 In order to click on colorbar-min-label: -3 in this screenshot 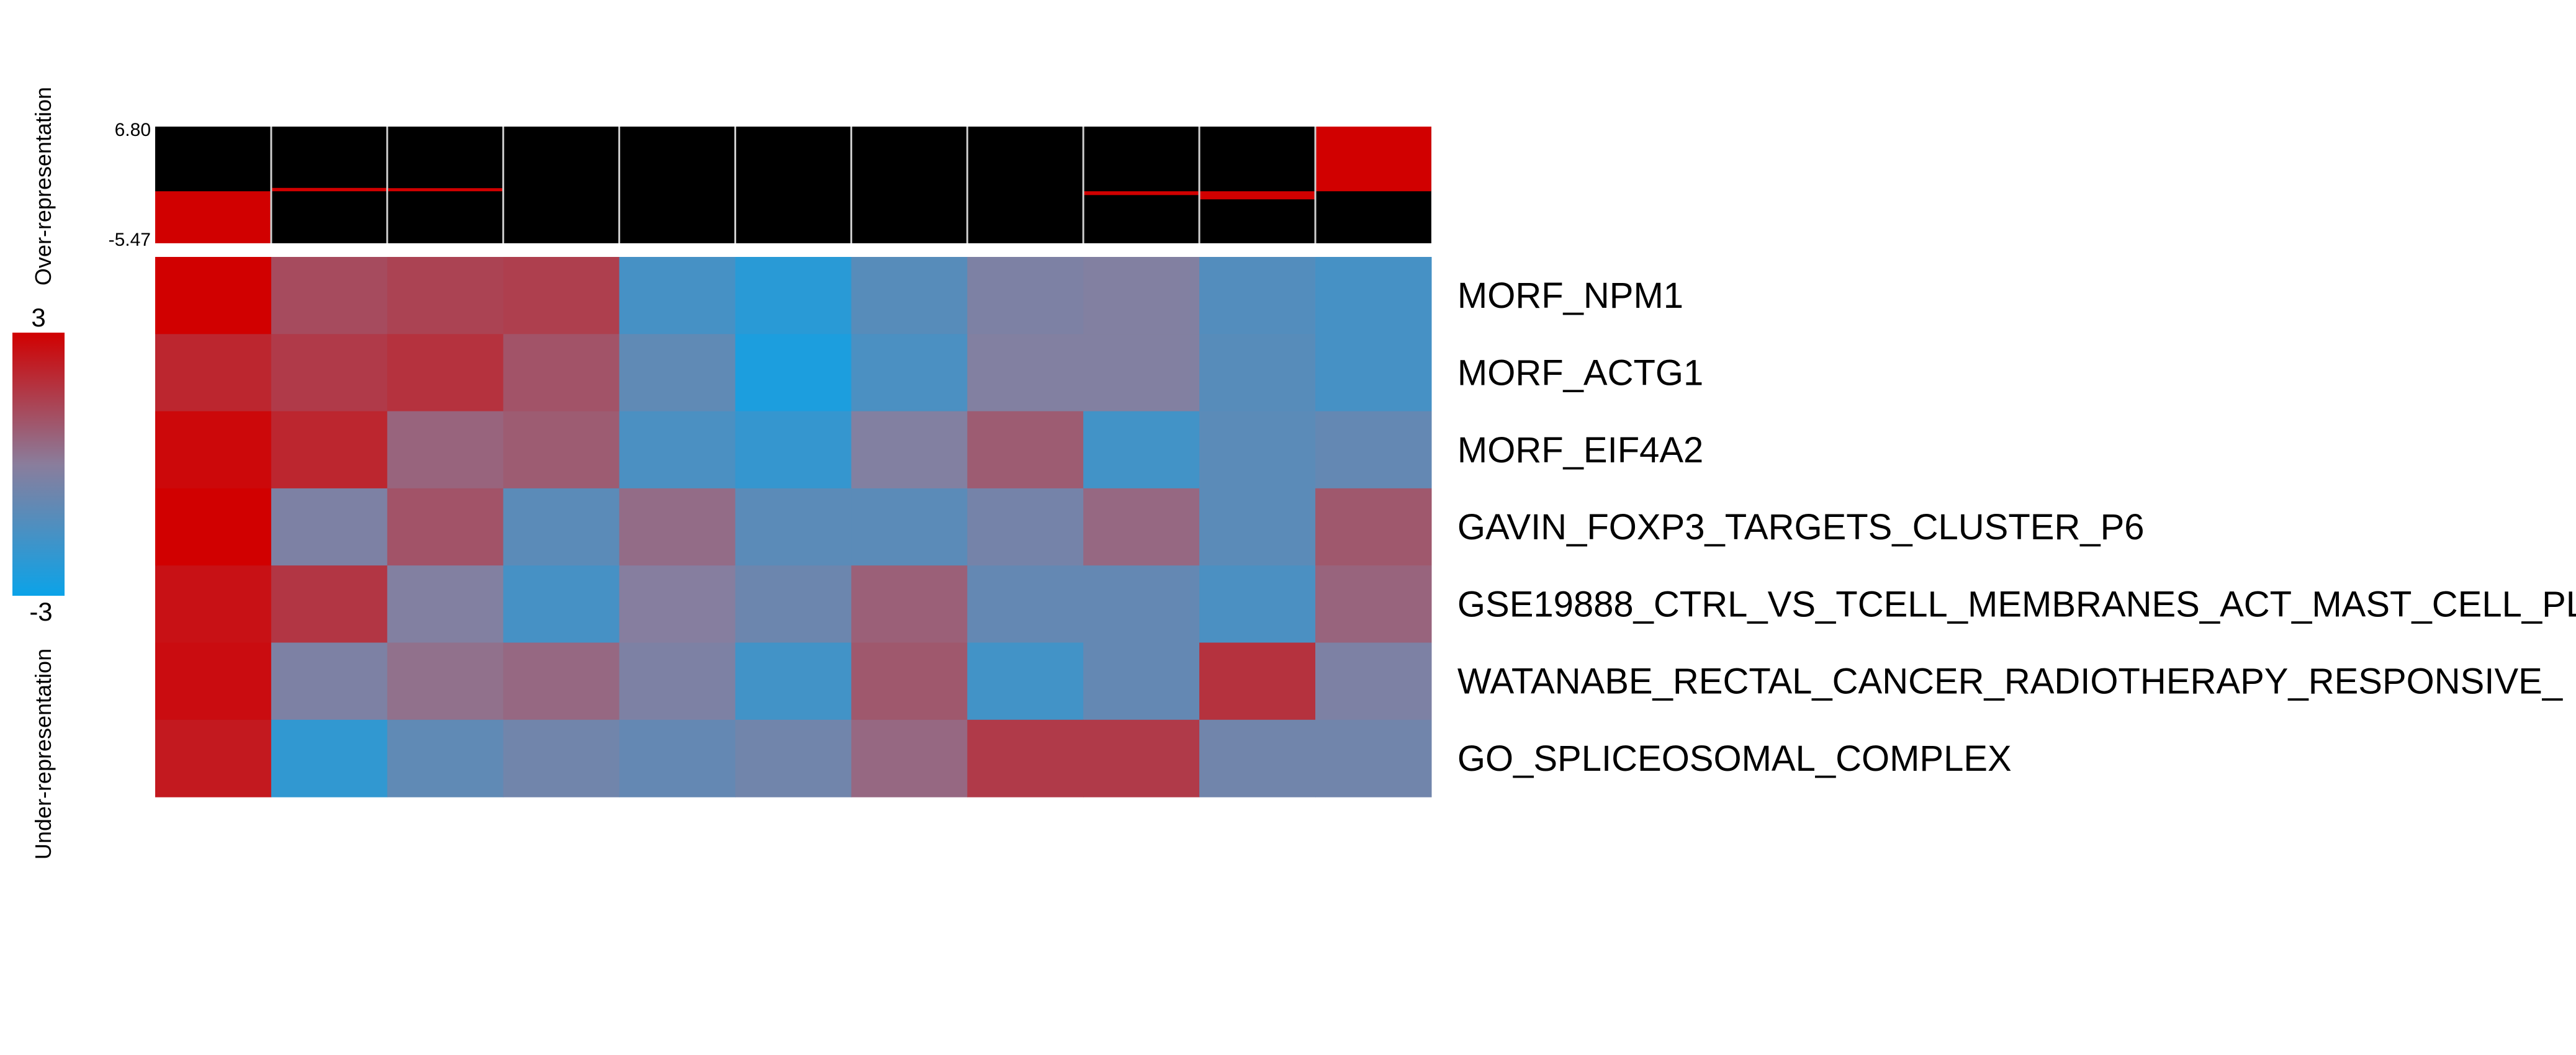, I will do `click(40, 611)`.